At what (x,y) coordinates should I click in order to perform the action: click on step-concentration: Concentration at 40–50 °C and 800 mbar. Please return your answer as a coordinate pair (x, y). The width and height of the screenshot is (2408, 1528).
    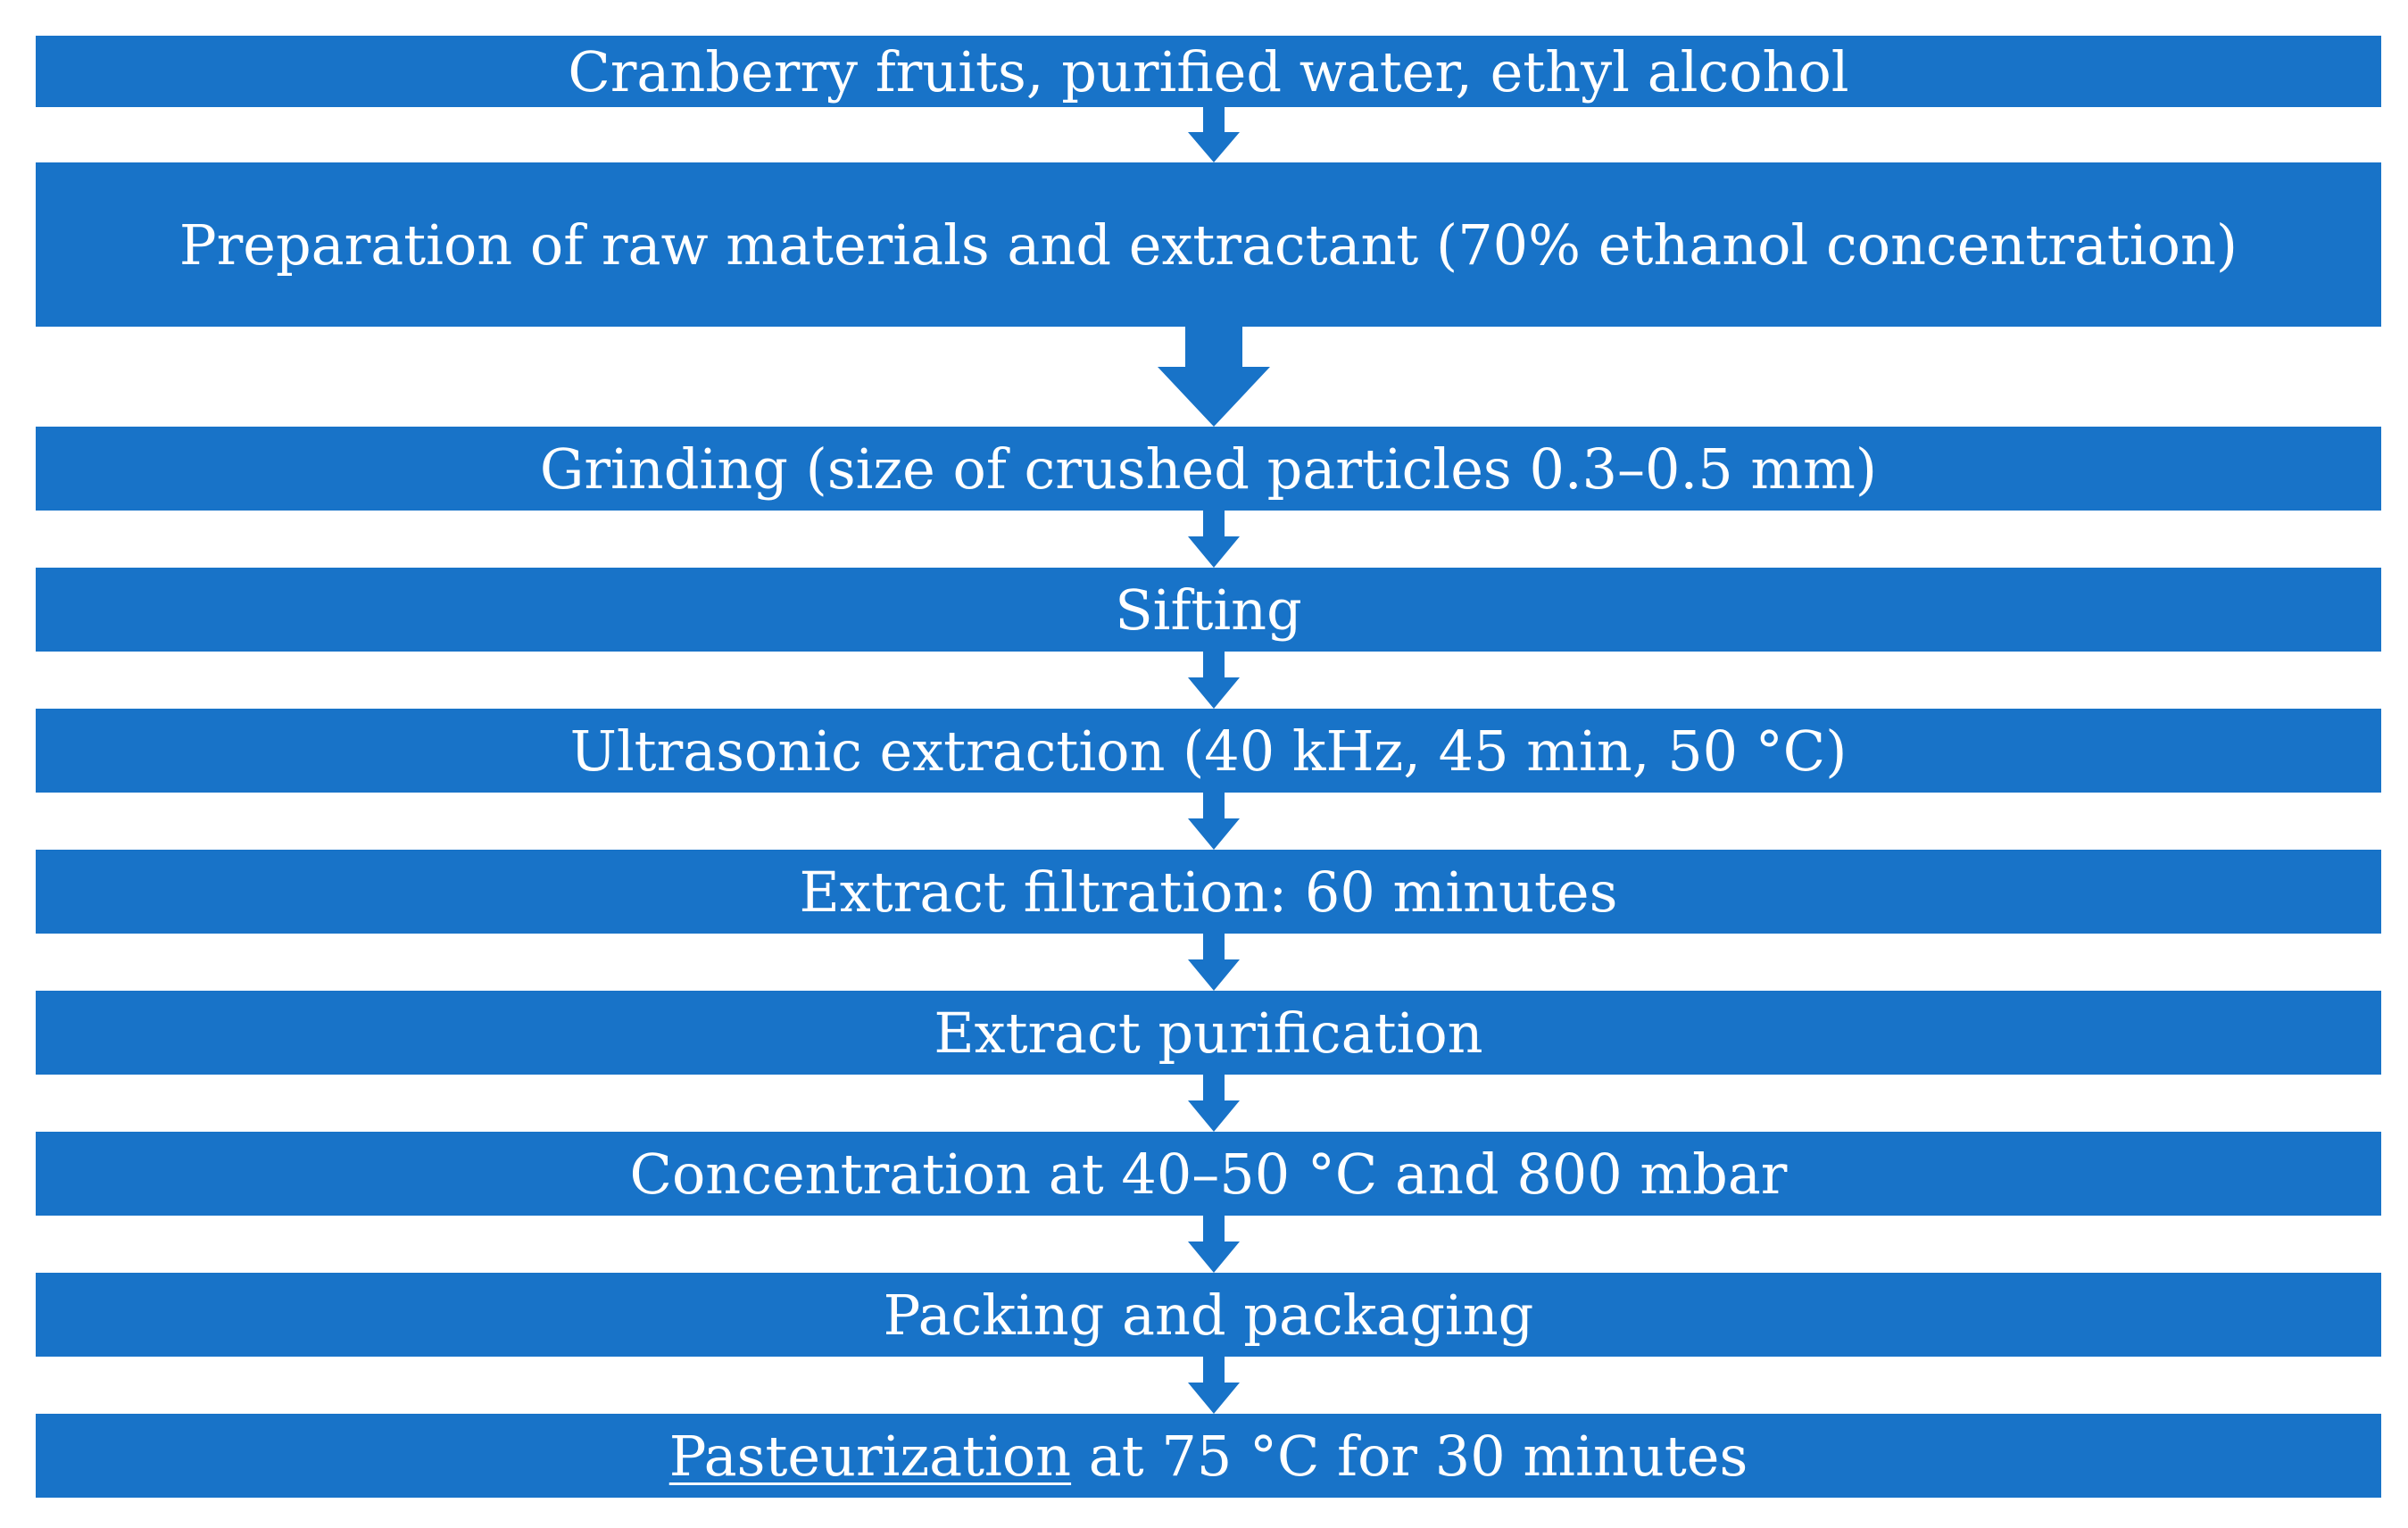
    Looking at the image, I should click on (1208, 1174).